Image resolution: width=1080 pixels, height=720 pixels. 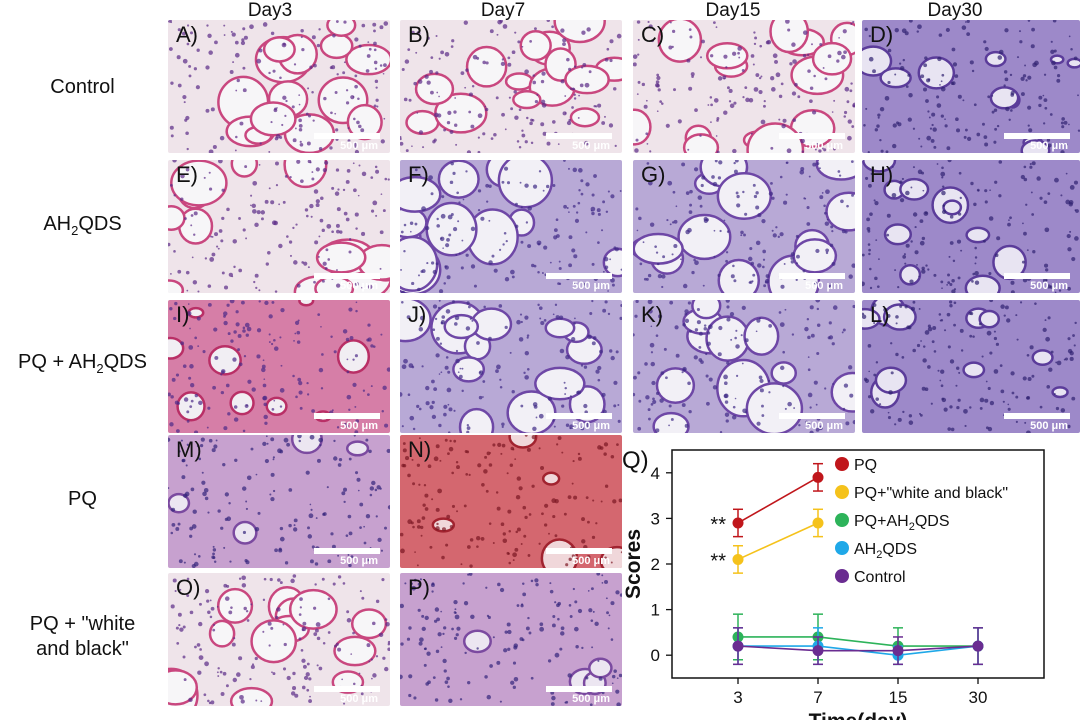 What do you see at coordinates (270, 10) in the screenshot?
I see `column-header-day3: Day3` at bounding box center [270, 10].